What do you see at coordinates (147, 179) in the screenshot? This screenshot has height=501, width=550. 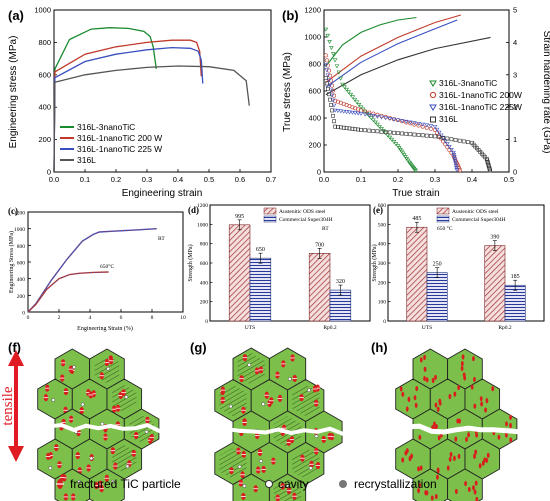 I see `x-tick-label: 0.3` at bounding box center [147, 179].